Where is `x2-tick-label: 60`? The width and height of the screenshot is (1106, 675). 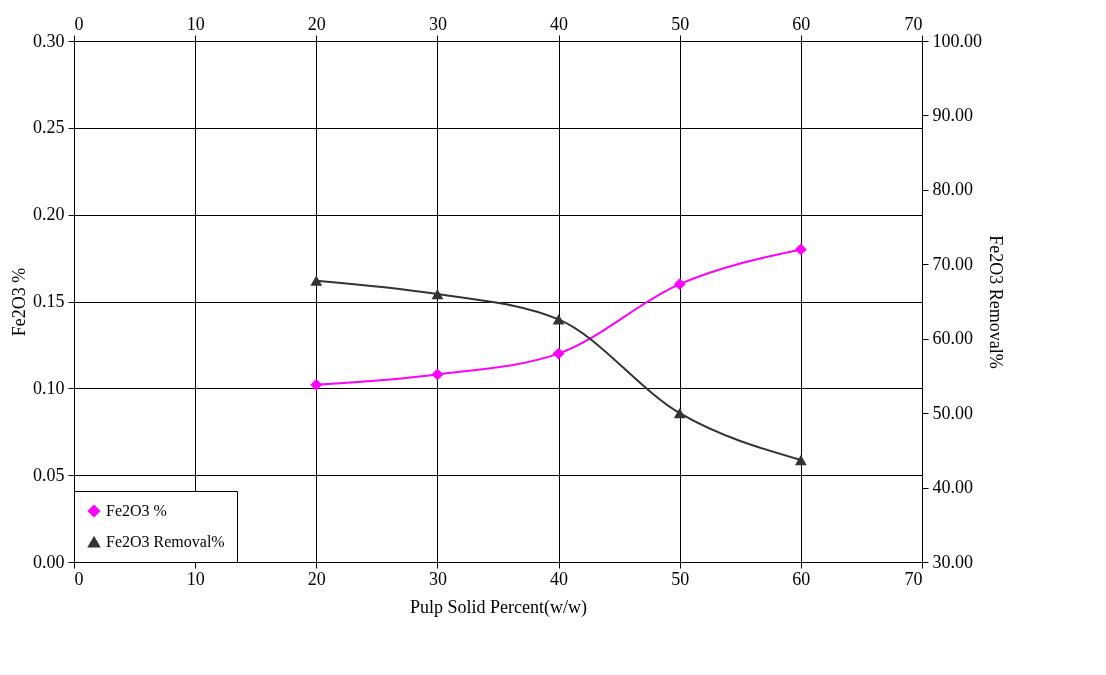
x2-tick-label: 60 is located at coordinates (801, 23).